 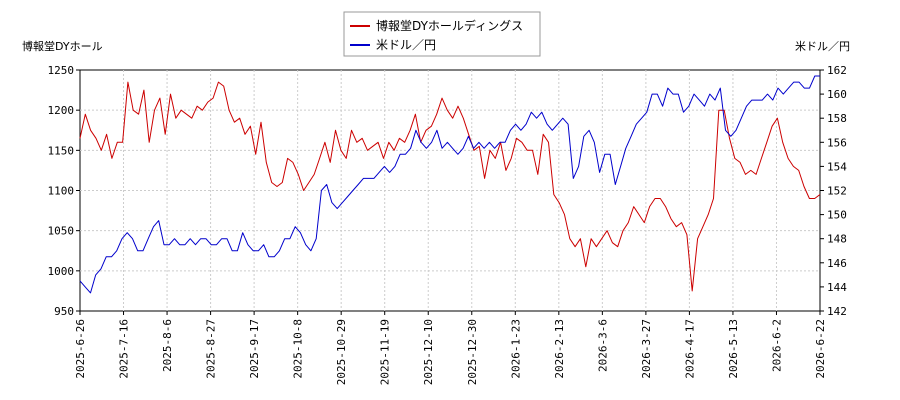 What do you see at coordinates (559, 349) in the screenshot?
I see `x-tick-label: 2026-2-13` at bounding box center [559, 349].